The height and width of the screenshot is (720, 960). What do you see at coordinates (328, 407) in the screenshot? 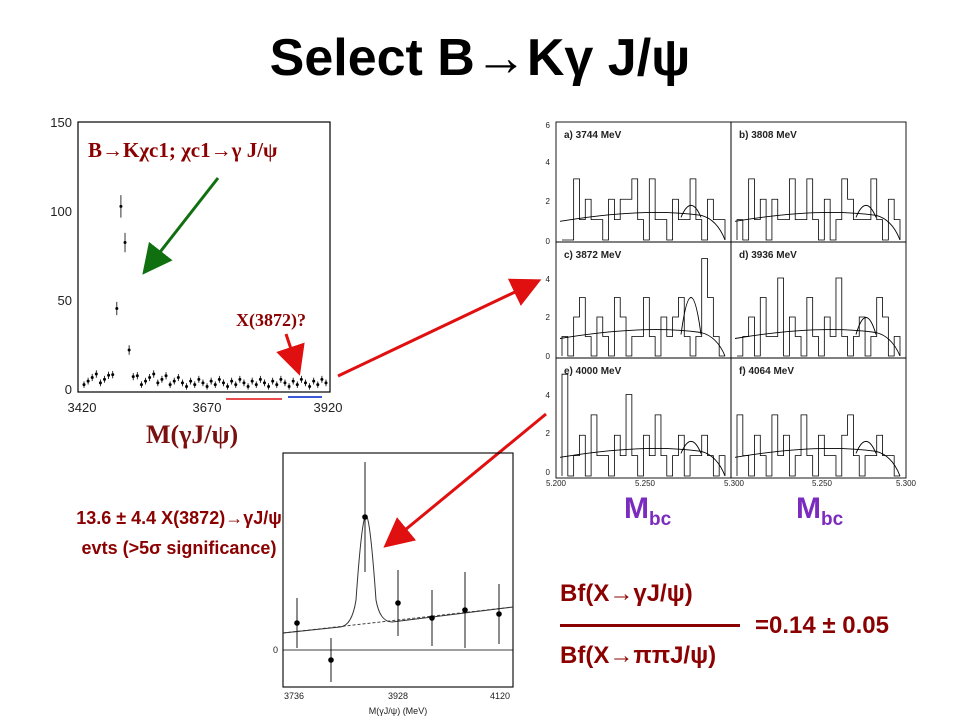
I see `left-xtick-3920: 3920` at bounding box center [328, 407].